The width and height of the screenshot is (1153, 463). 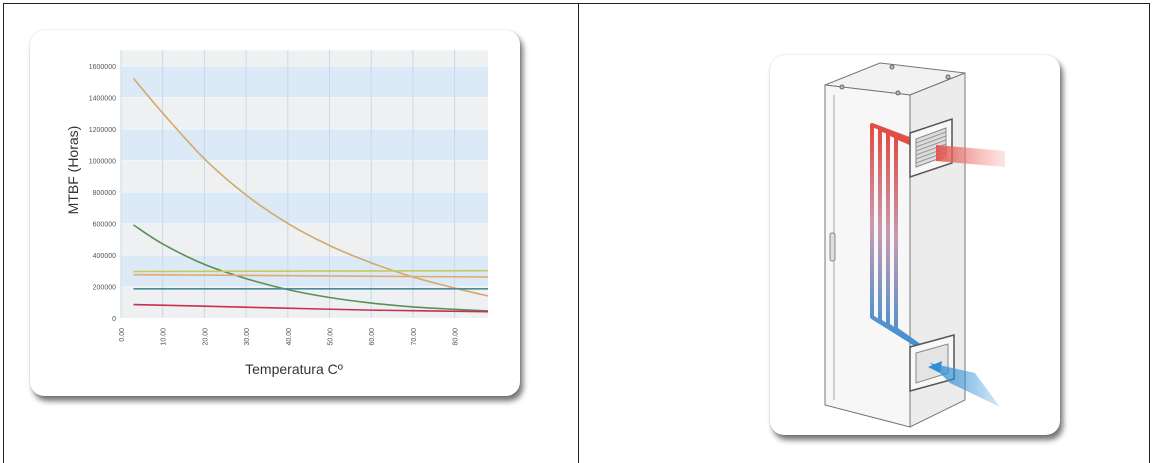 What do you see at coordinates (289, 337) in the screenshot?
I see `x-tick-label: 40.00` at bounding box center [289, 337].